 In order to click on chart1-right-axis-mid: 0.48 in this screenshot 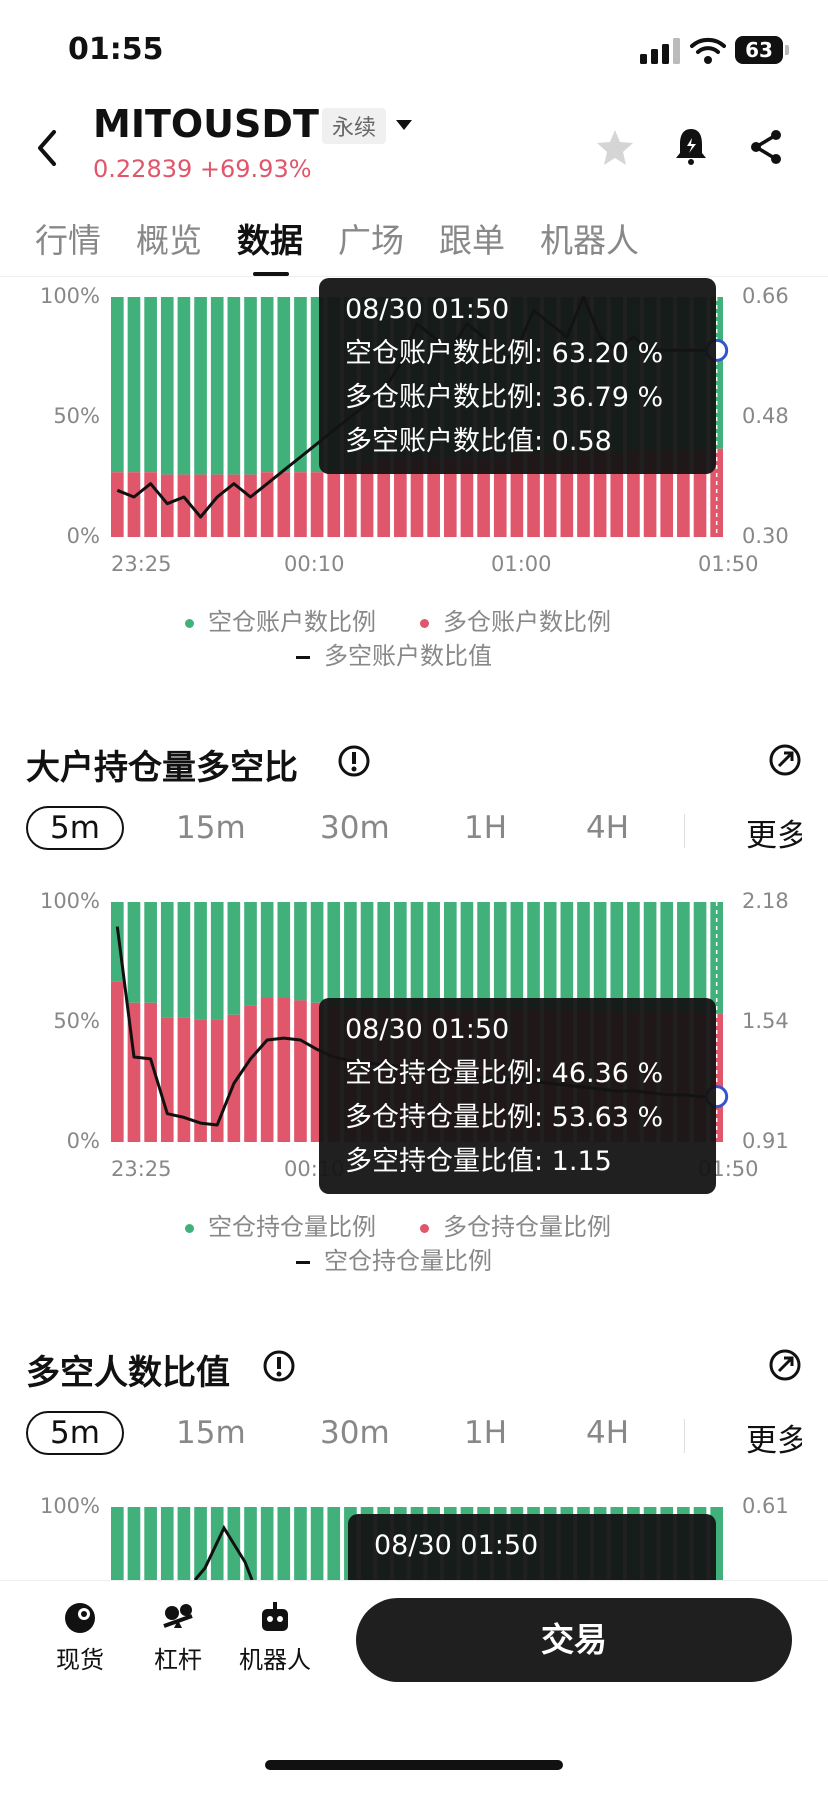, I will do `click(765, 416)`.